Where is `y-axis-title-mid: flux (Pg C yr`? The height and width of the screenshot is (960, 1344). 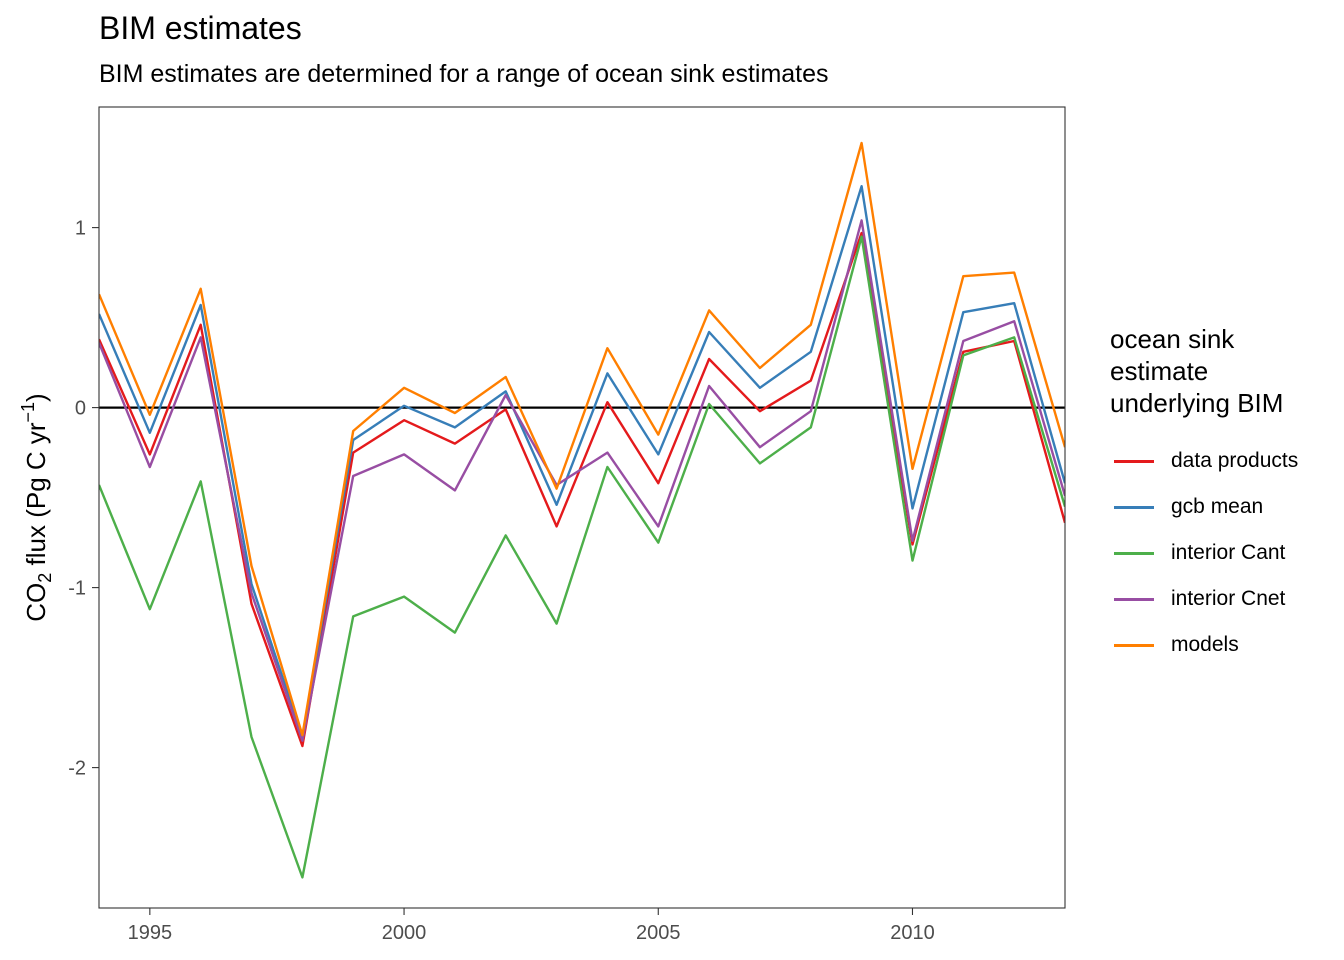
y-axis-title-mid: flux (Pg C yr is located at coordinates (36, 497).